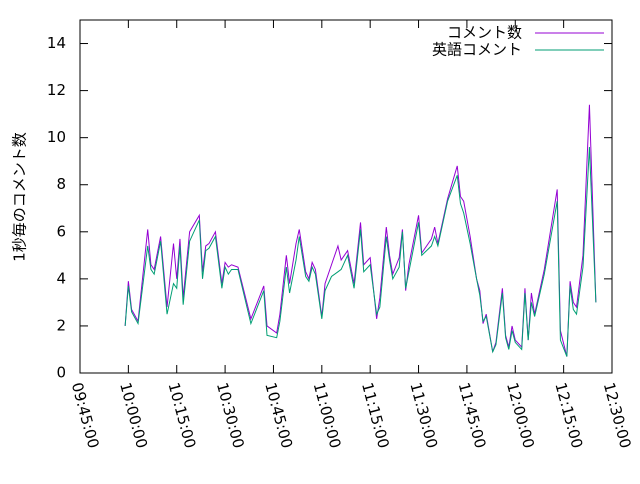 Image resolution: width=640 pixels, height=484 pixels. What do you see at coordinates (61, 184) in the screenshot?
I see `y-tick-label: 8` at bounding box center [61, 184].